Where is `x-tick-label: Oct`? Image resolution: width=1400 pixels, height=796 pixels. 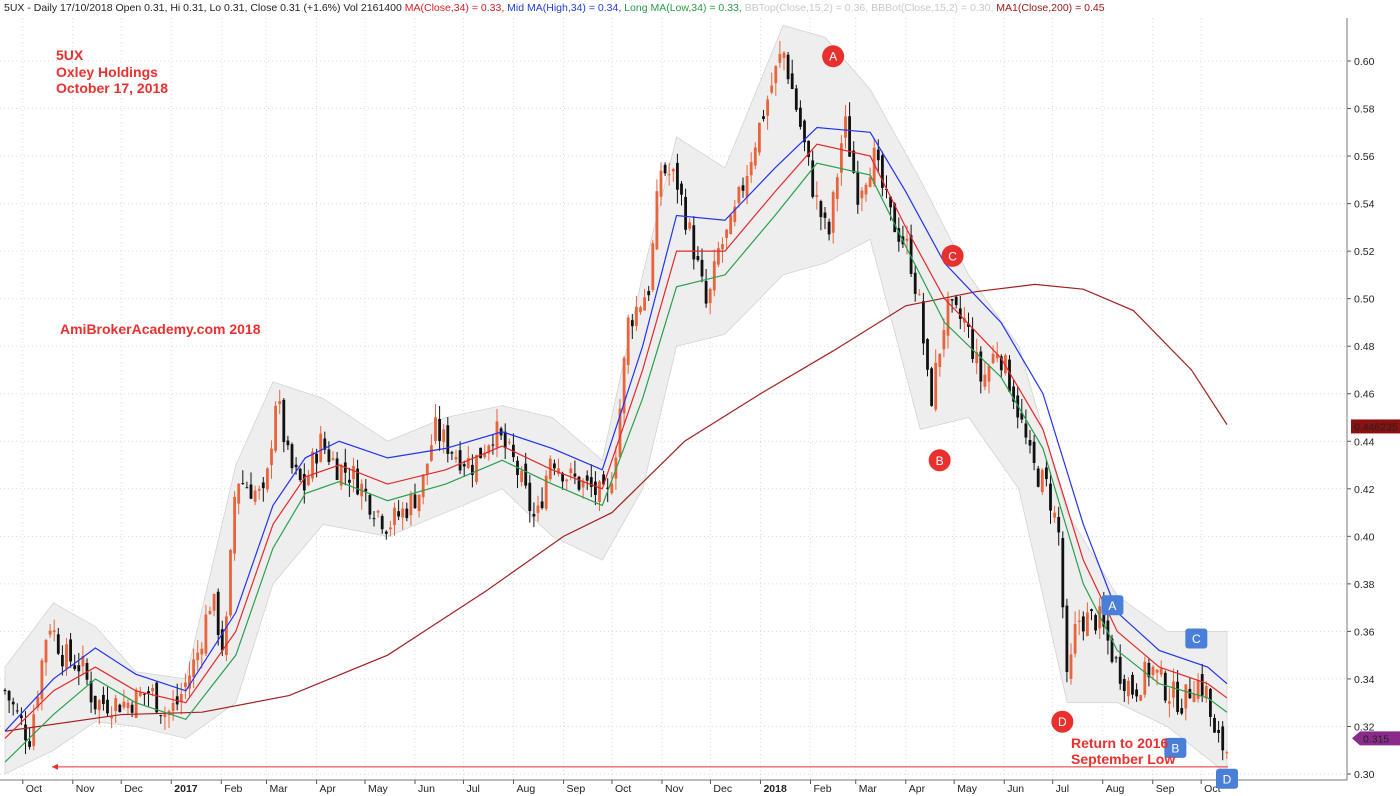 x-tick-label: Oct is located at coordinates (623, 789).